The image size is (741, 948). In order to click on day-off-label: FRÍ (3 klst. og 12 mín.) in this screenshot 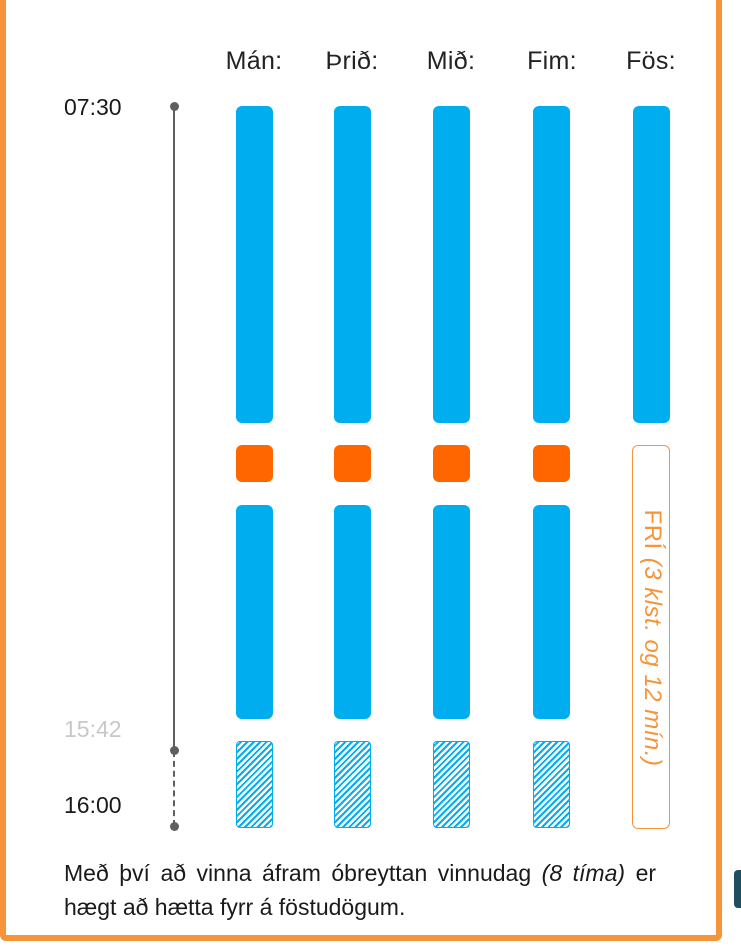, I will do `click(652, 638)`.